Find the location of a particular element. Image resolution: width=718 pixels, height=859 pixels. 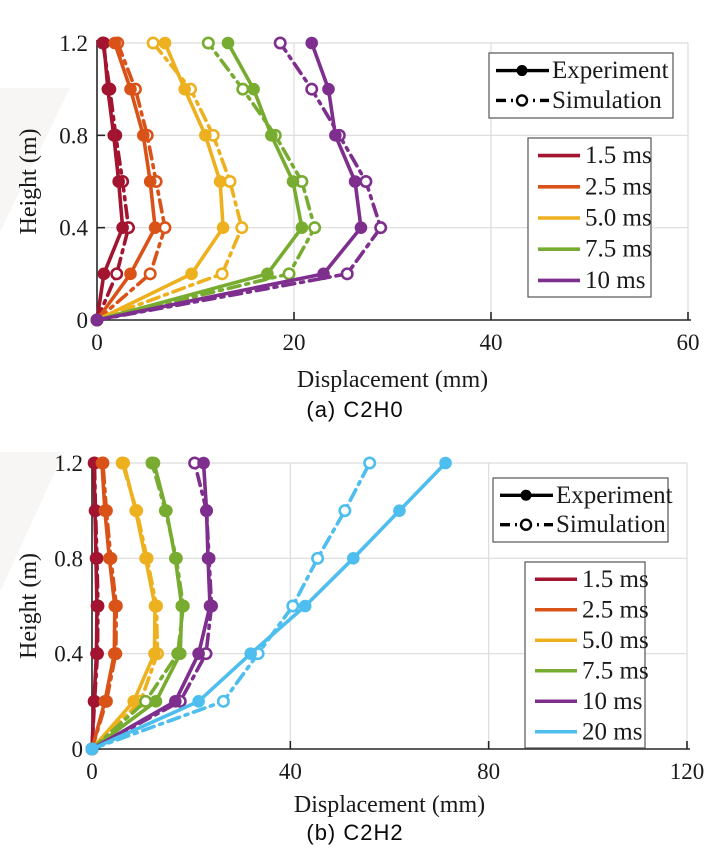

x-tick-label-120: 120 is located at coordinates (687, 771).